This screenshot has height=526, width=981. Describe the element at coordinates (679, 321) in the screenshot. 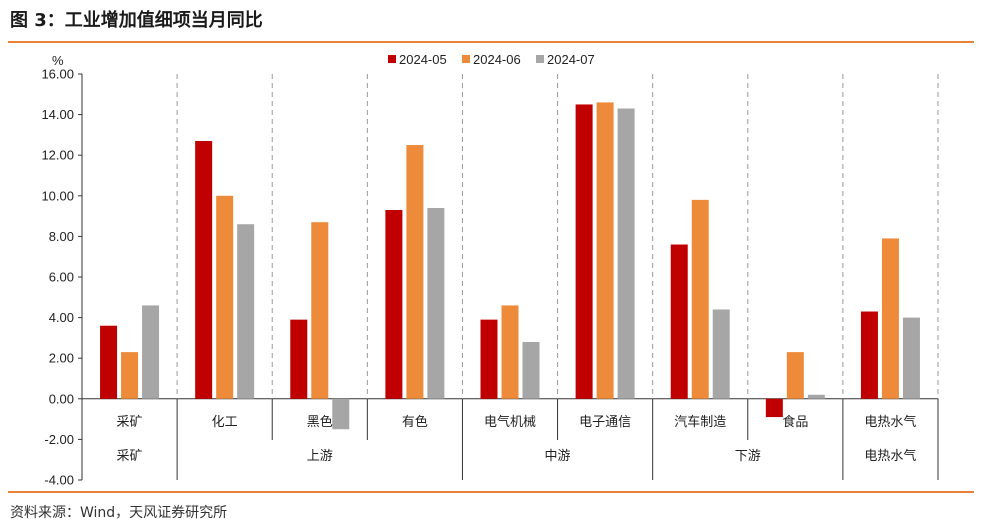

I see `bar-2024-05-汽车制造` at that location.